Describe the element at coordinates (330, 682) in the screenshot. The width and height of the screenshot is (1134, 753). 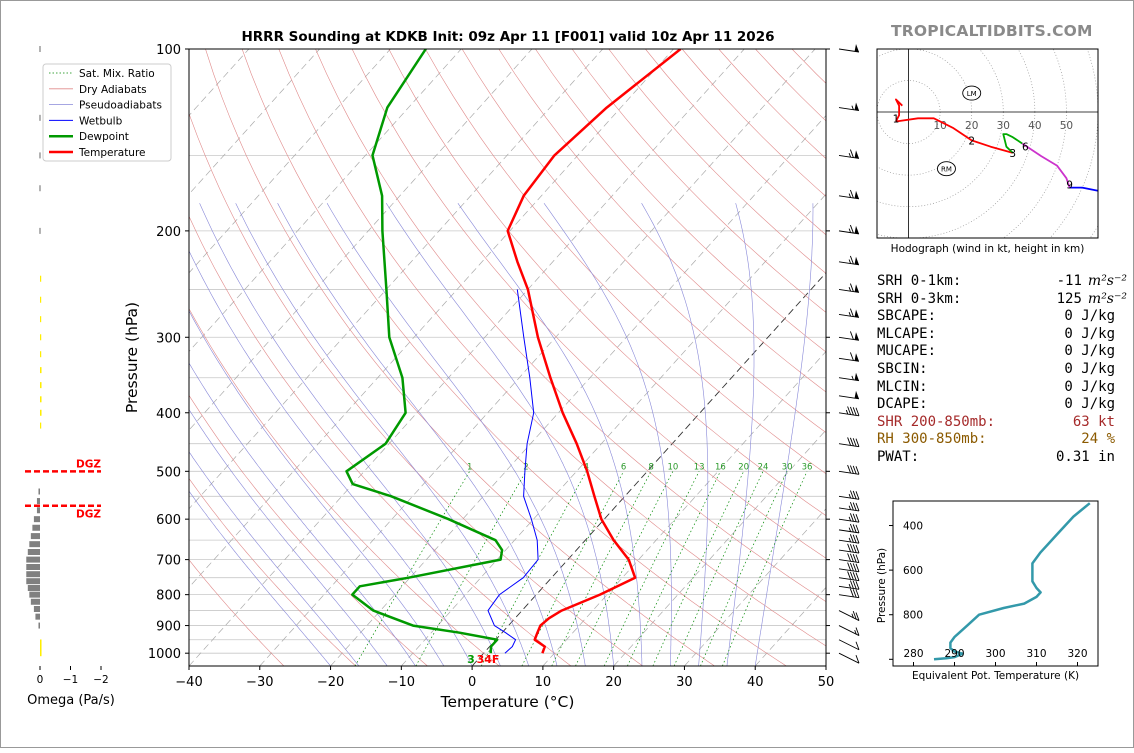
I see `x-tick-label: −20` at that location.